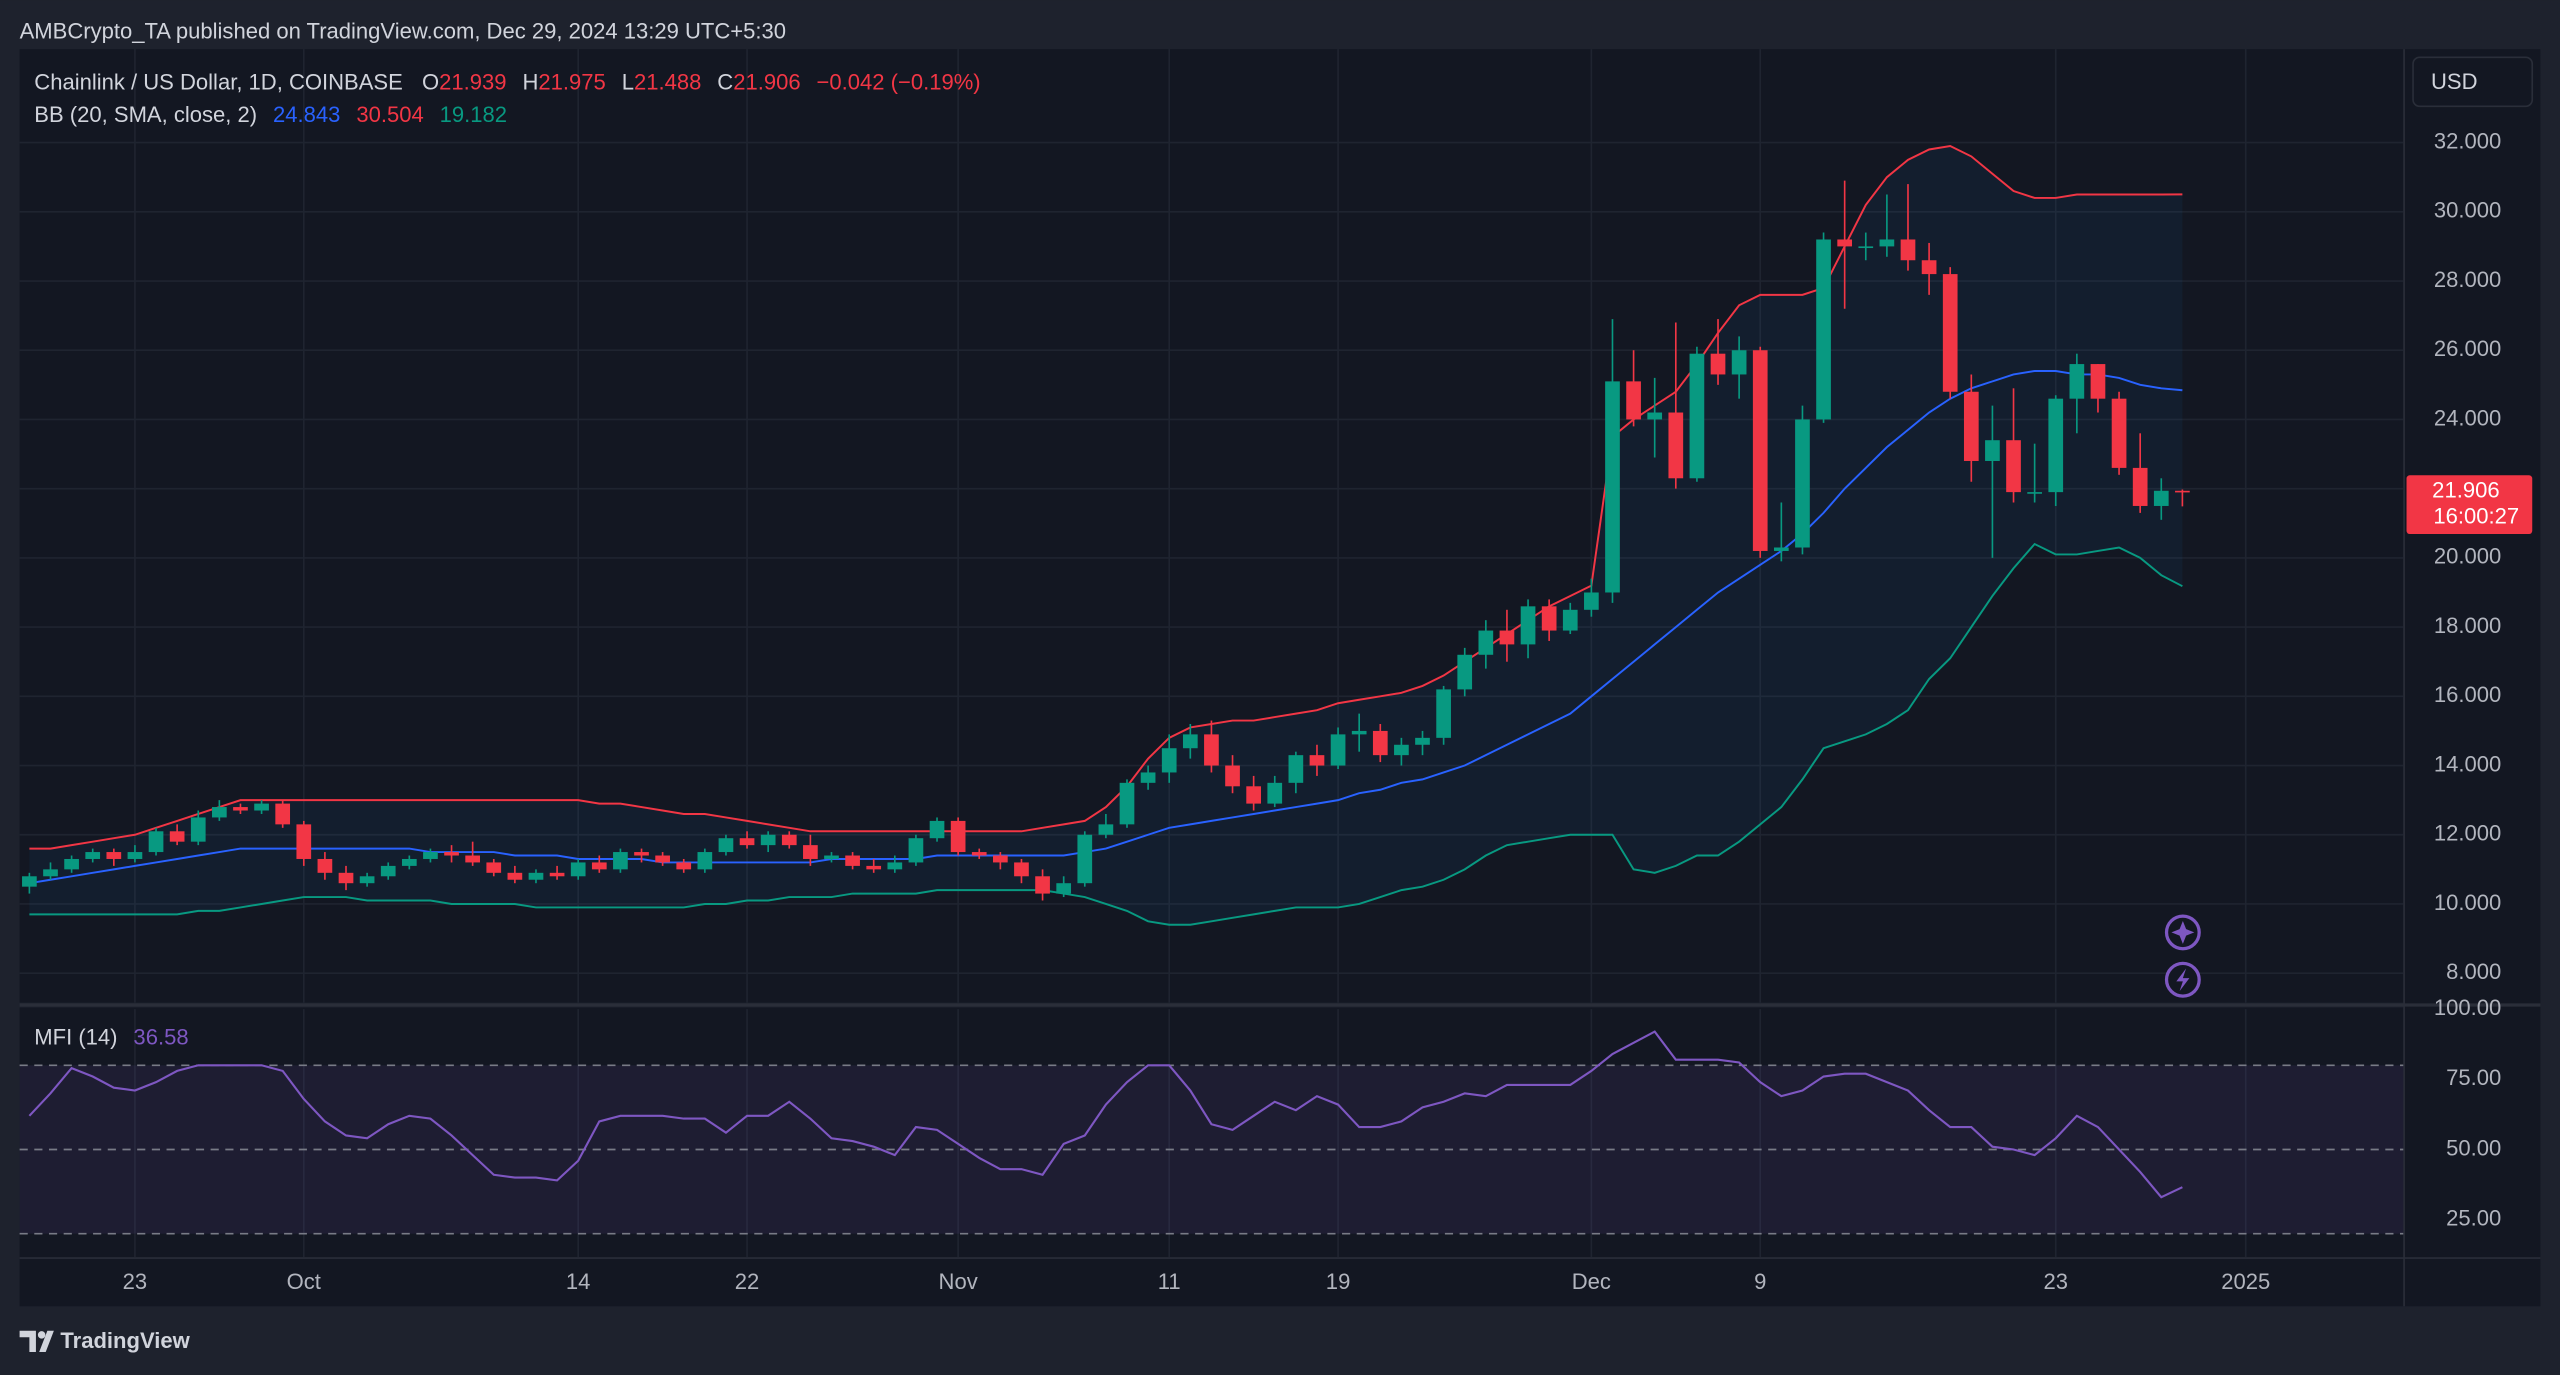  I want to click on footer-logo, so click(36, 1341).